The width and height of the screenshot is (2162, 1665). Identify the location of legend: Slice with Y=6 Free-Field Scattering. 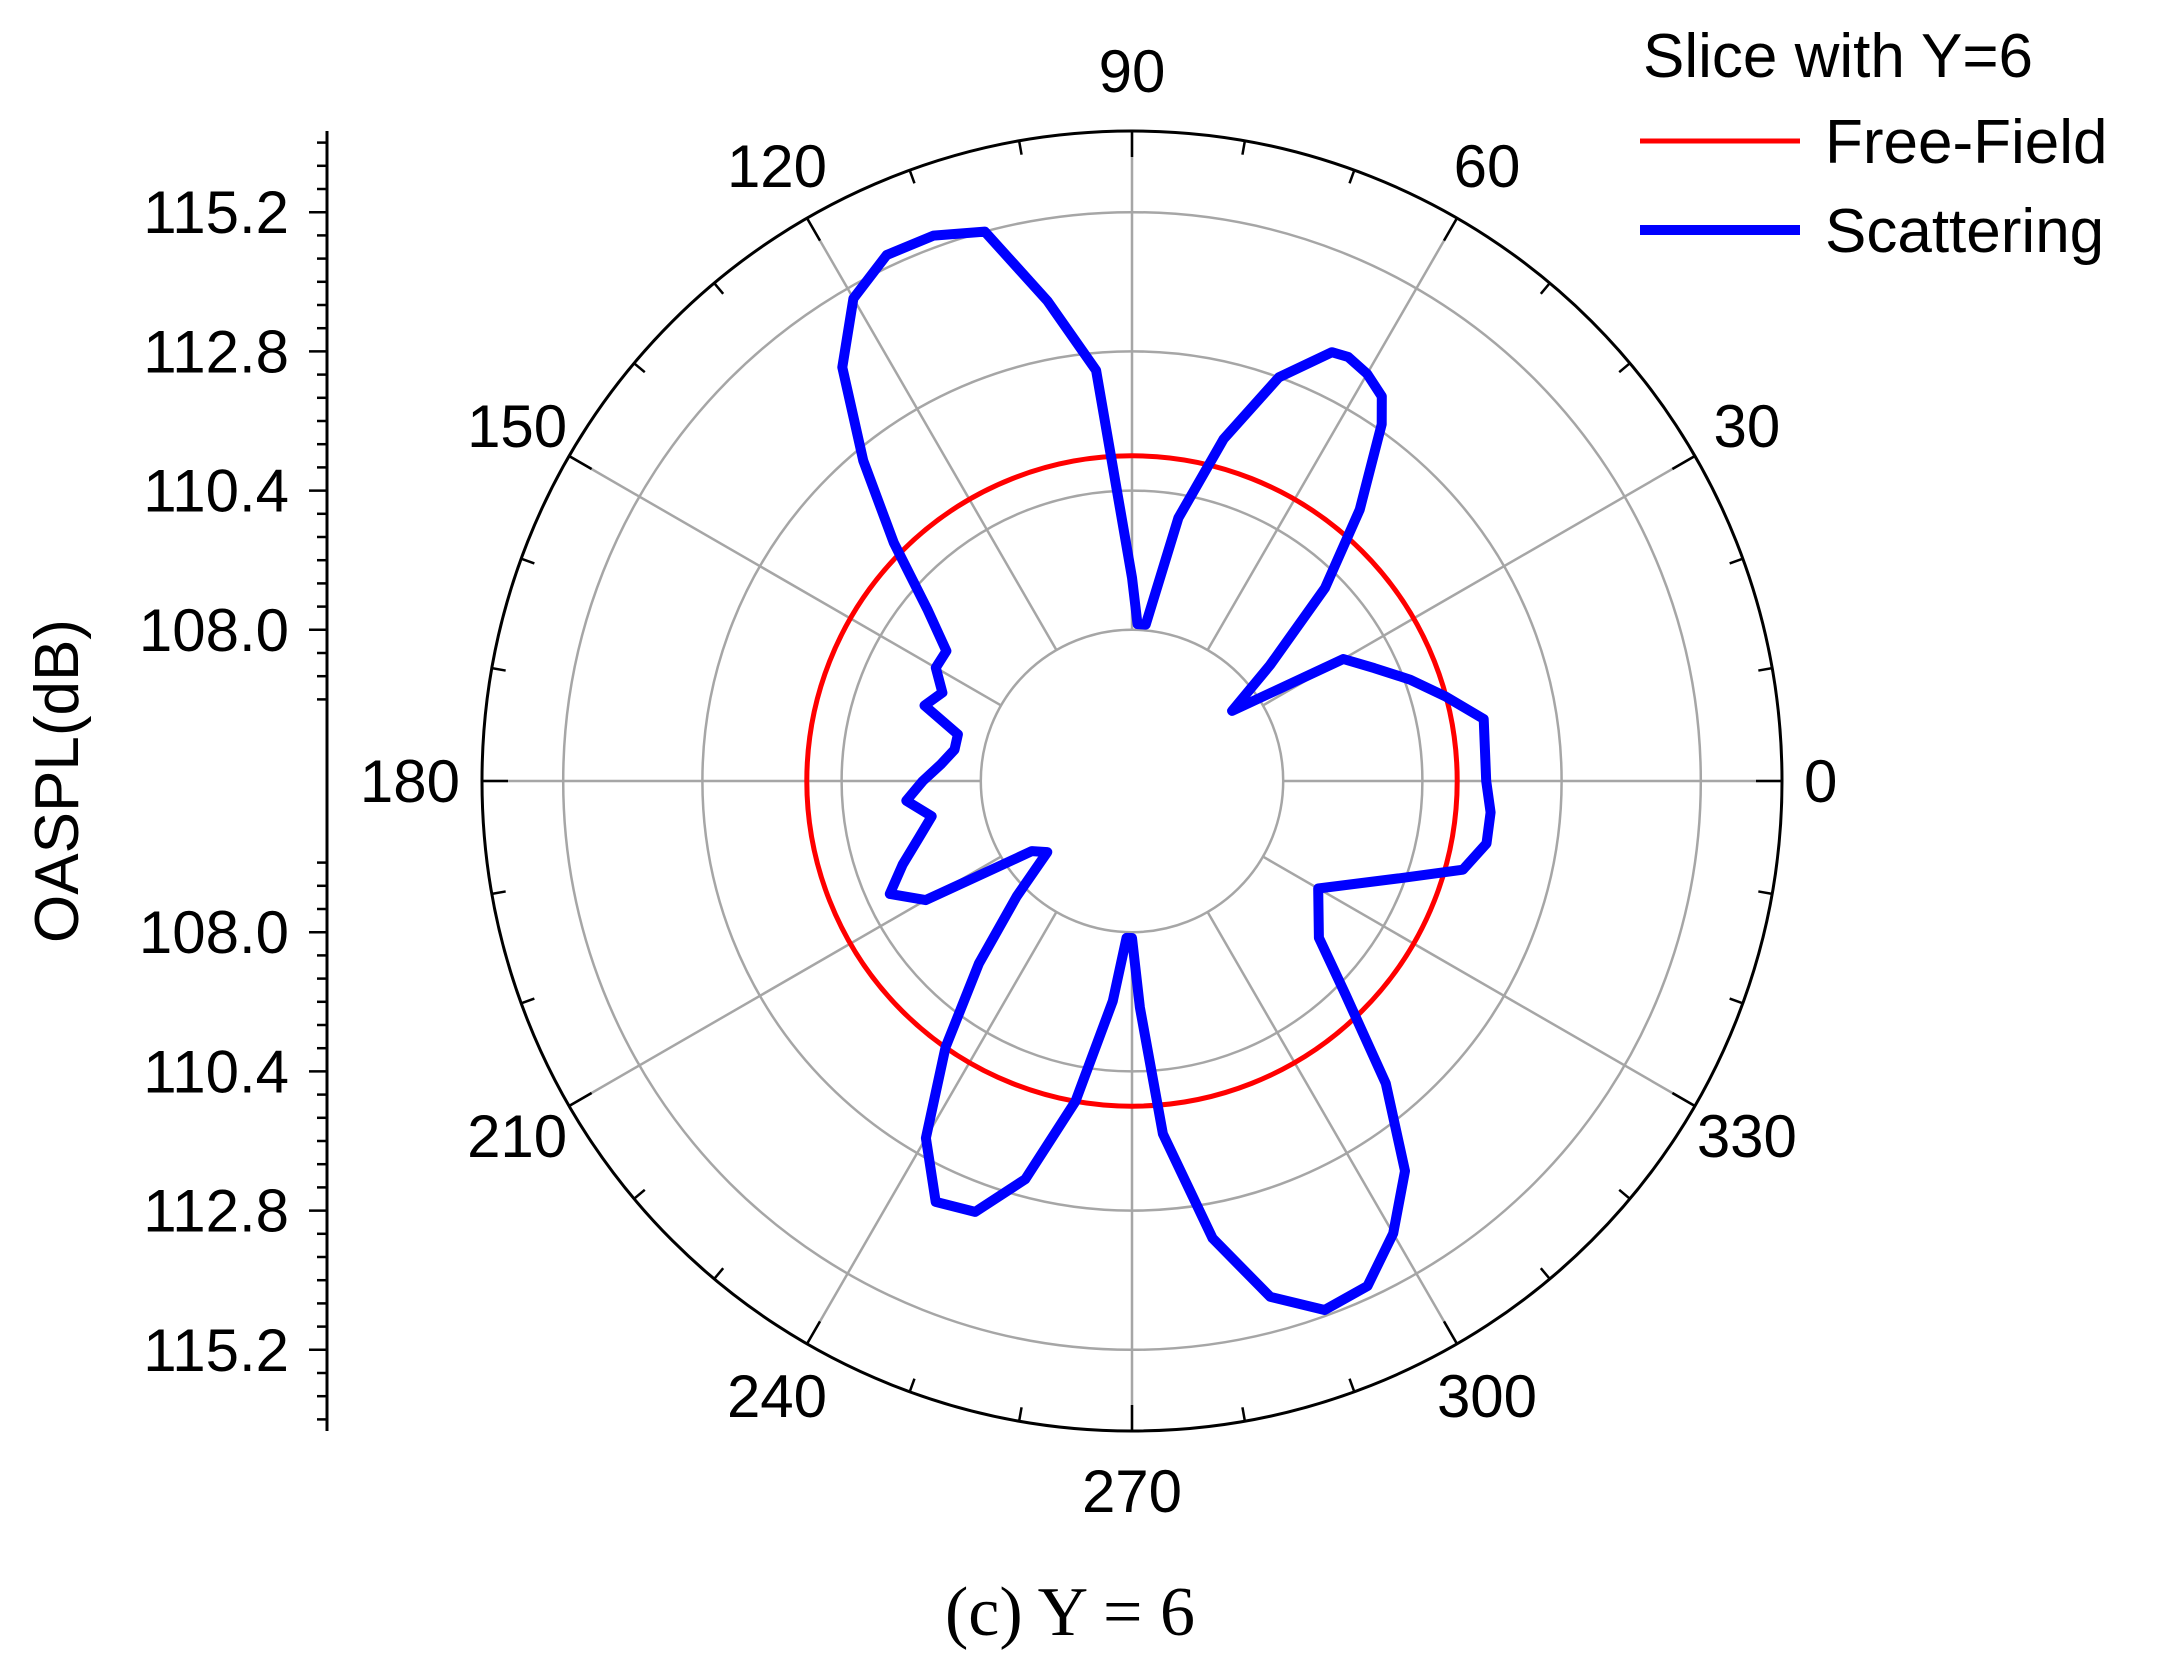
(1874, 144).